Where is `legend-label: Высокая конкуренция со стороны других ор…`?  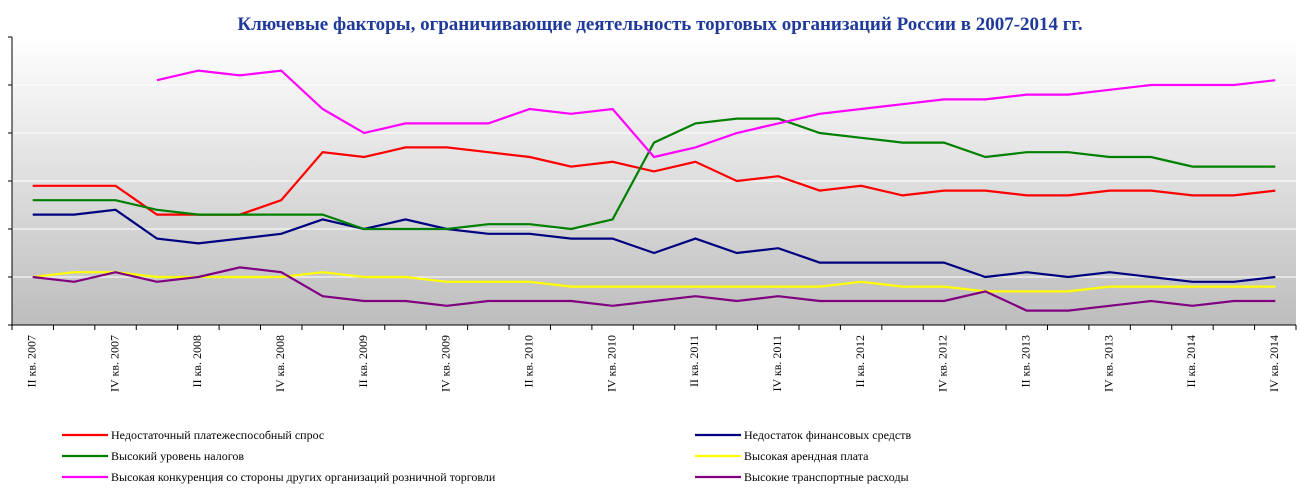
legend-label: Высокая конкуренция со стороны других ор… is located at coordinates (303, 477).